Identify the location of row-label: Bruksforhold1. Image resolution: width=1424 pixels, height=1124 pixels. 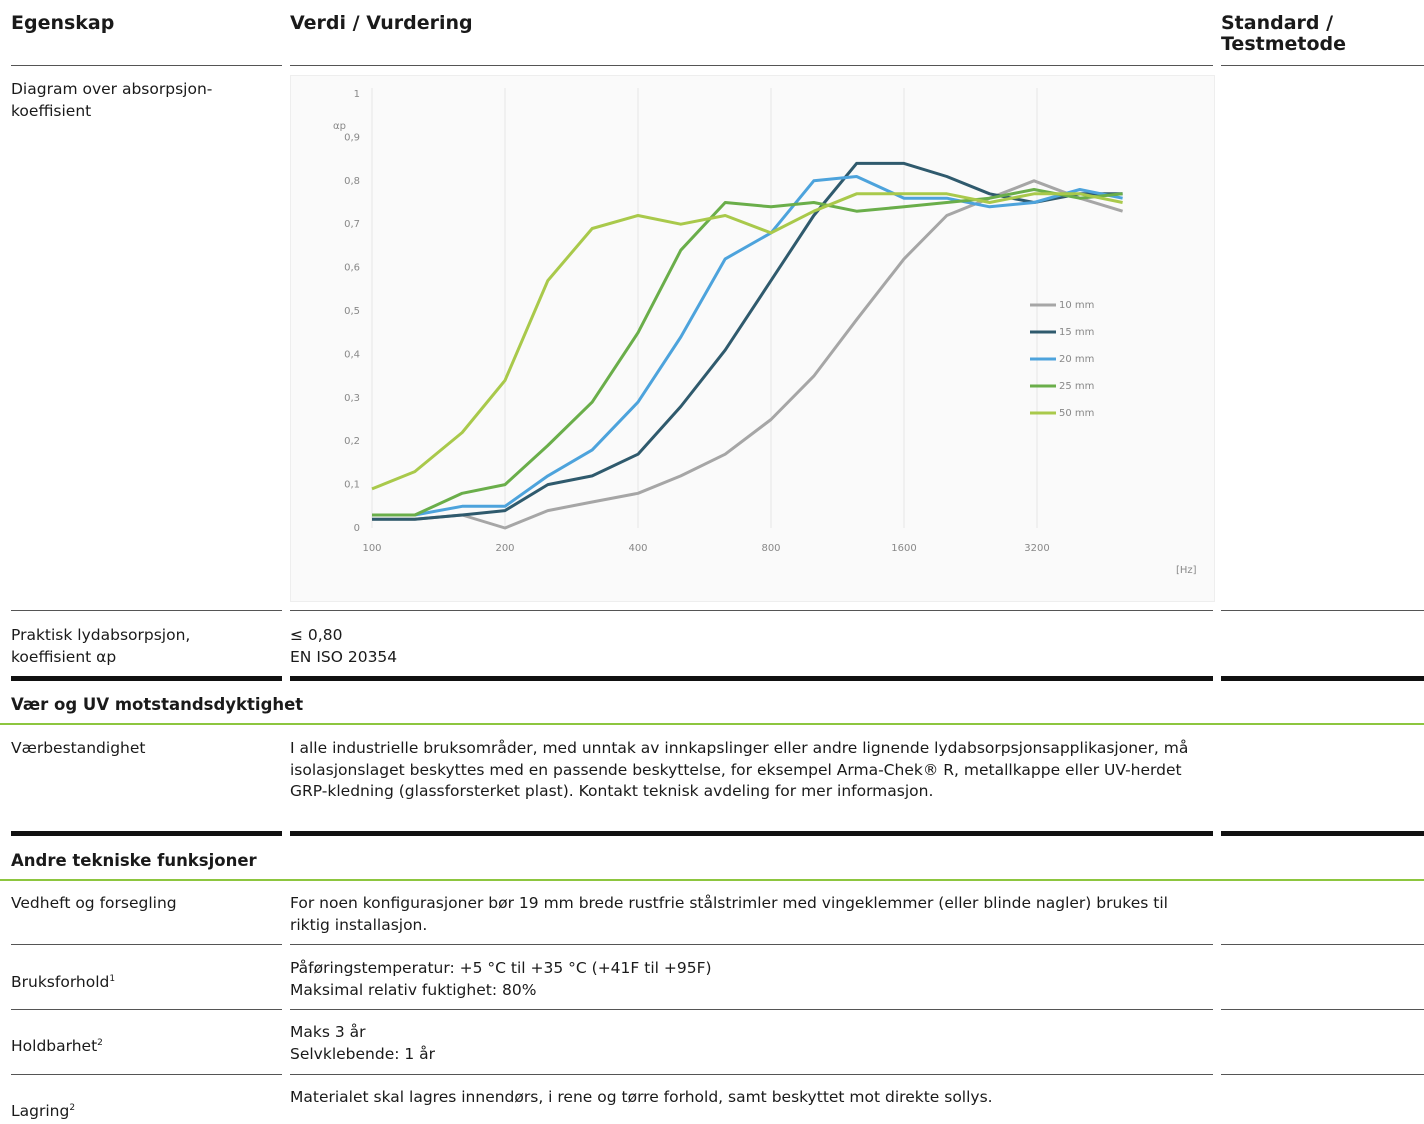
(136, 981).